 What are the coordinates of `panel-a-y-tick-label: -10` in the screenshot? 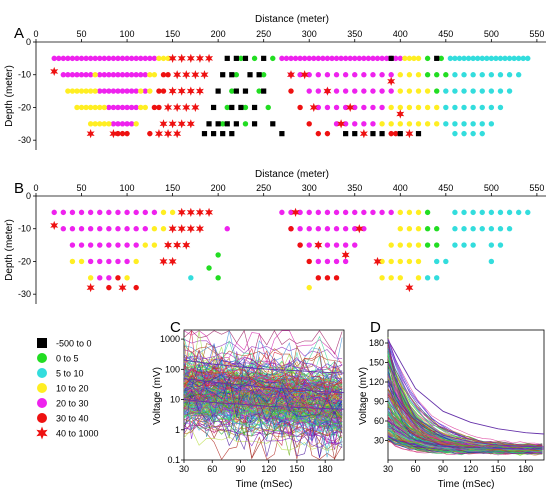 It's located at (24, 75).